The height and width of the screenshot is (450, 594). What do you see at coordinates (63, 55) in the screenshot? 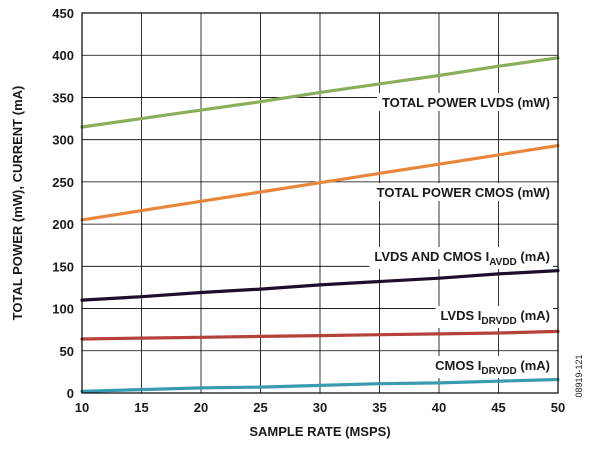
I see `y-tick-label: 400` at bounding box center [63, 55].